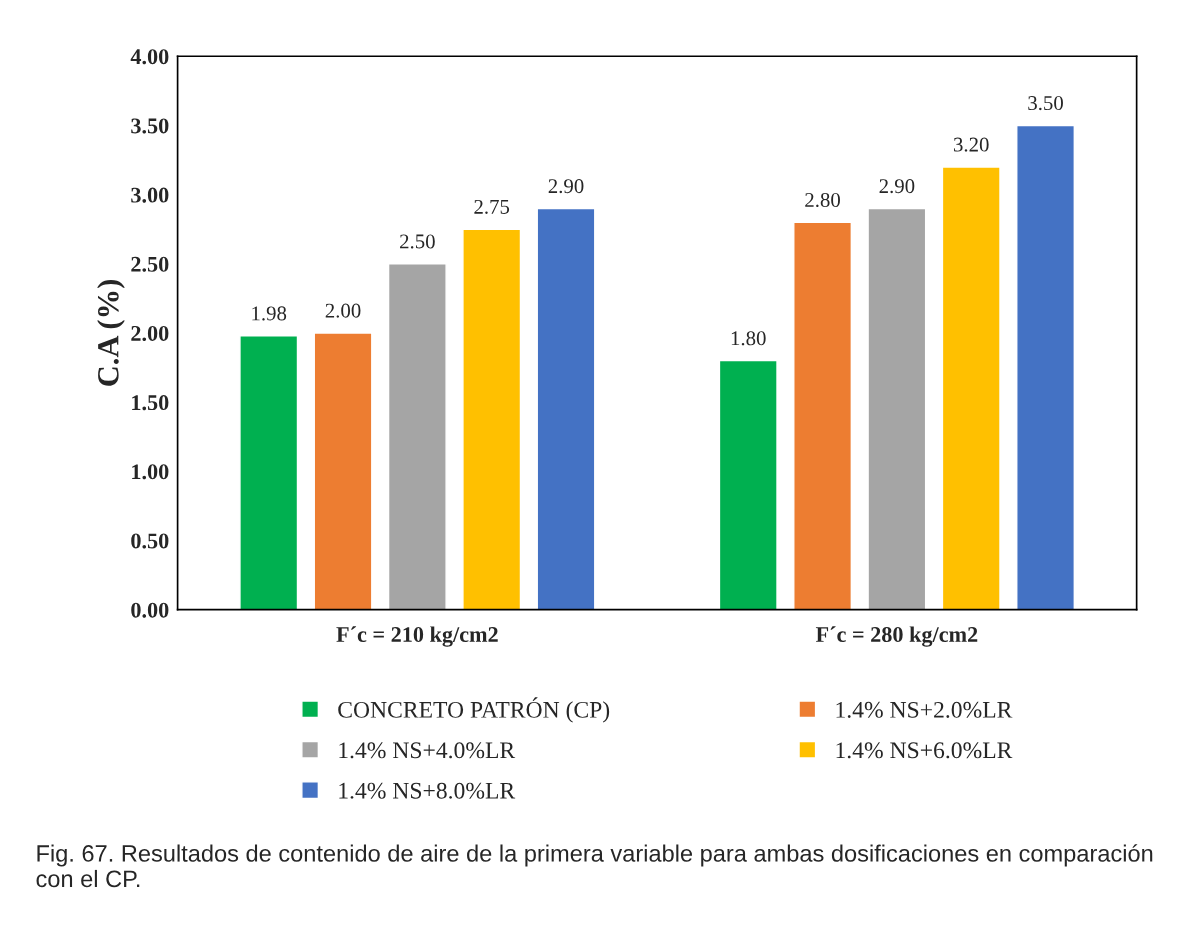 This screenshot has height=938, width=1184. Describe the element at coordinates (150, 403) in the screenshot. I see `y-tick-label: 1.50` at that location.